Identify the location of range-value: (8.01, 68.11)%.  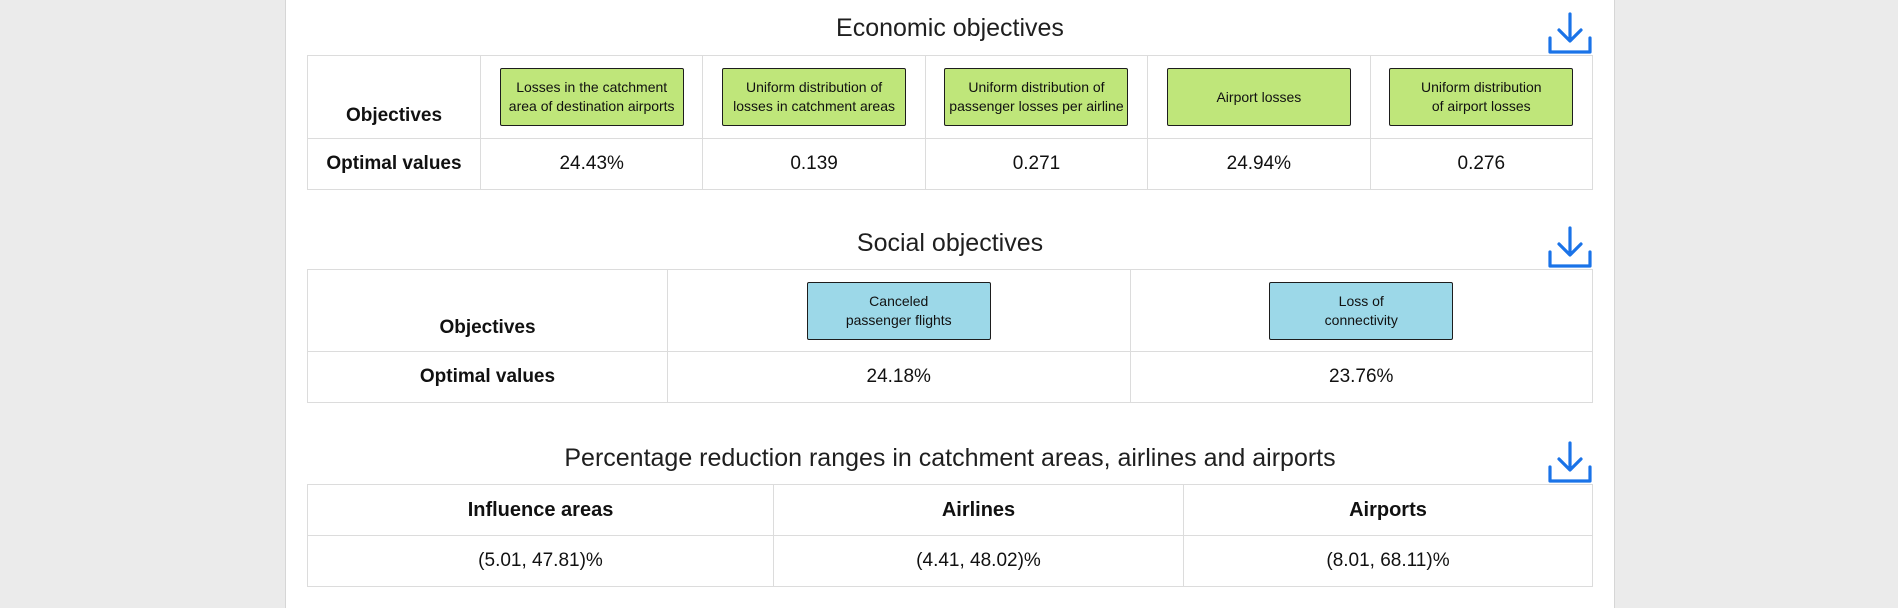
(1388, 561).